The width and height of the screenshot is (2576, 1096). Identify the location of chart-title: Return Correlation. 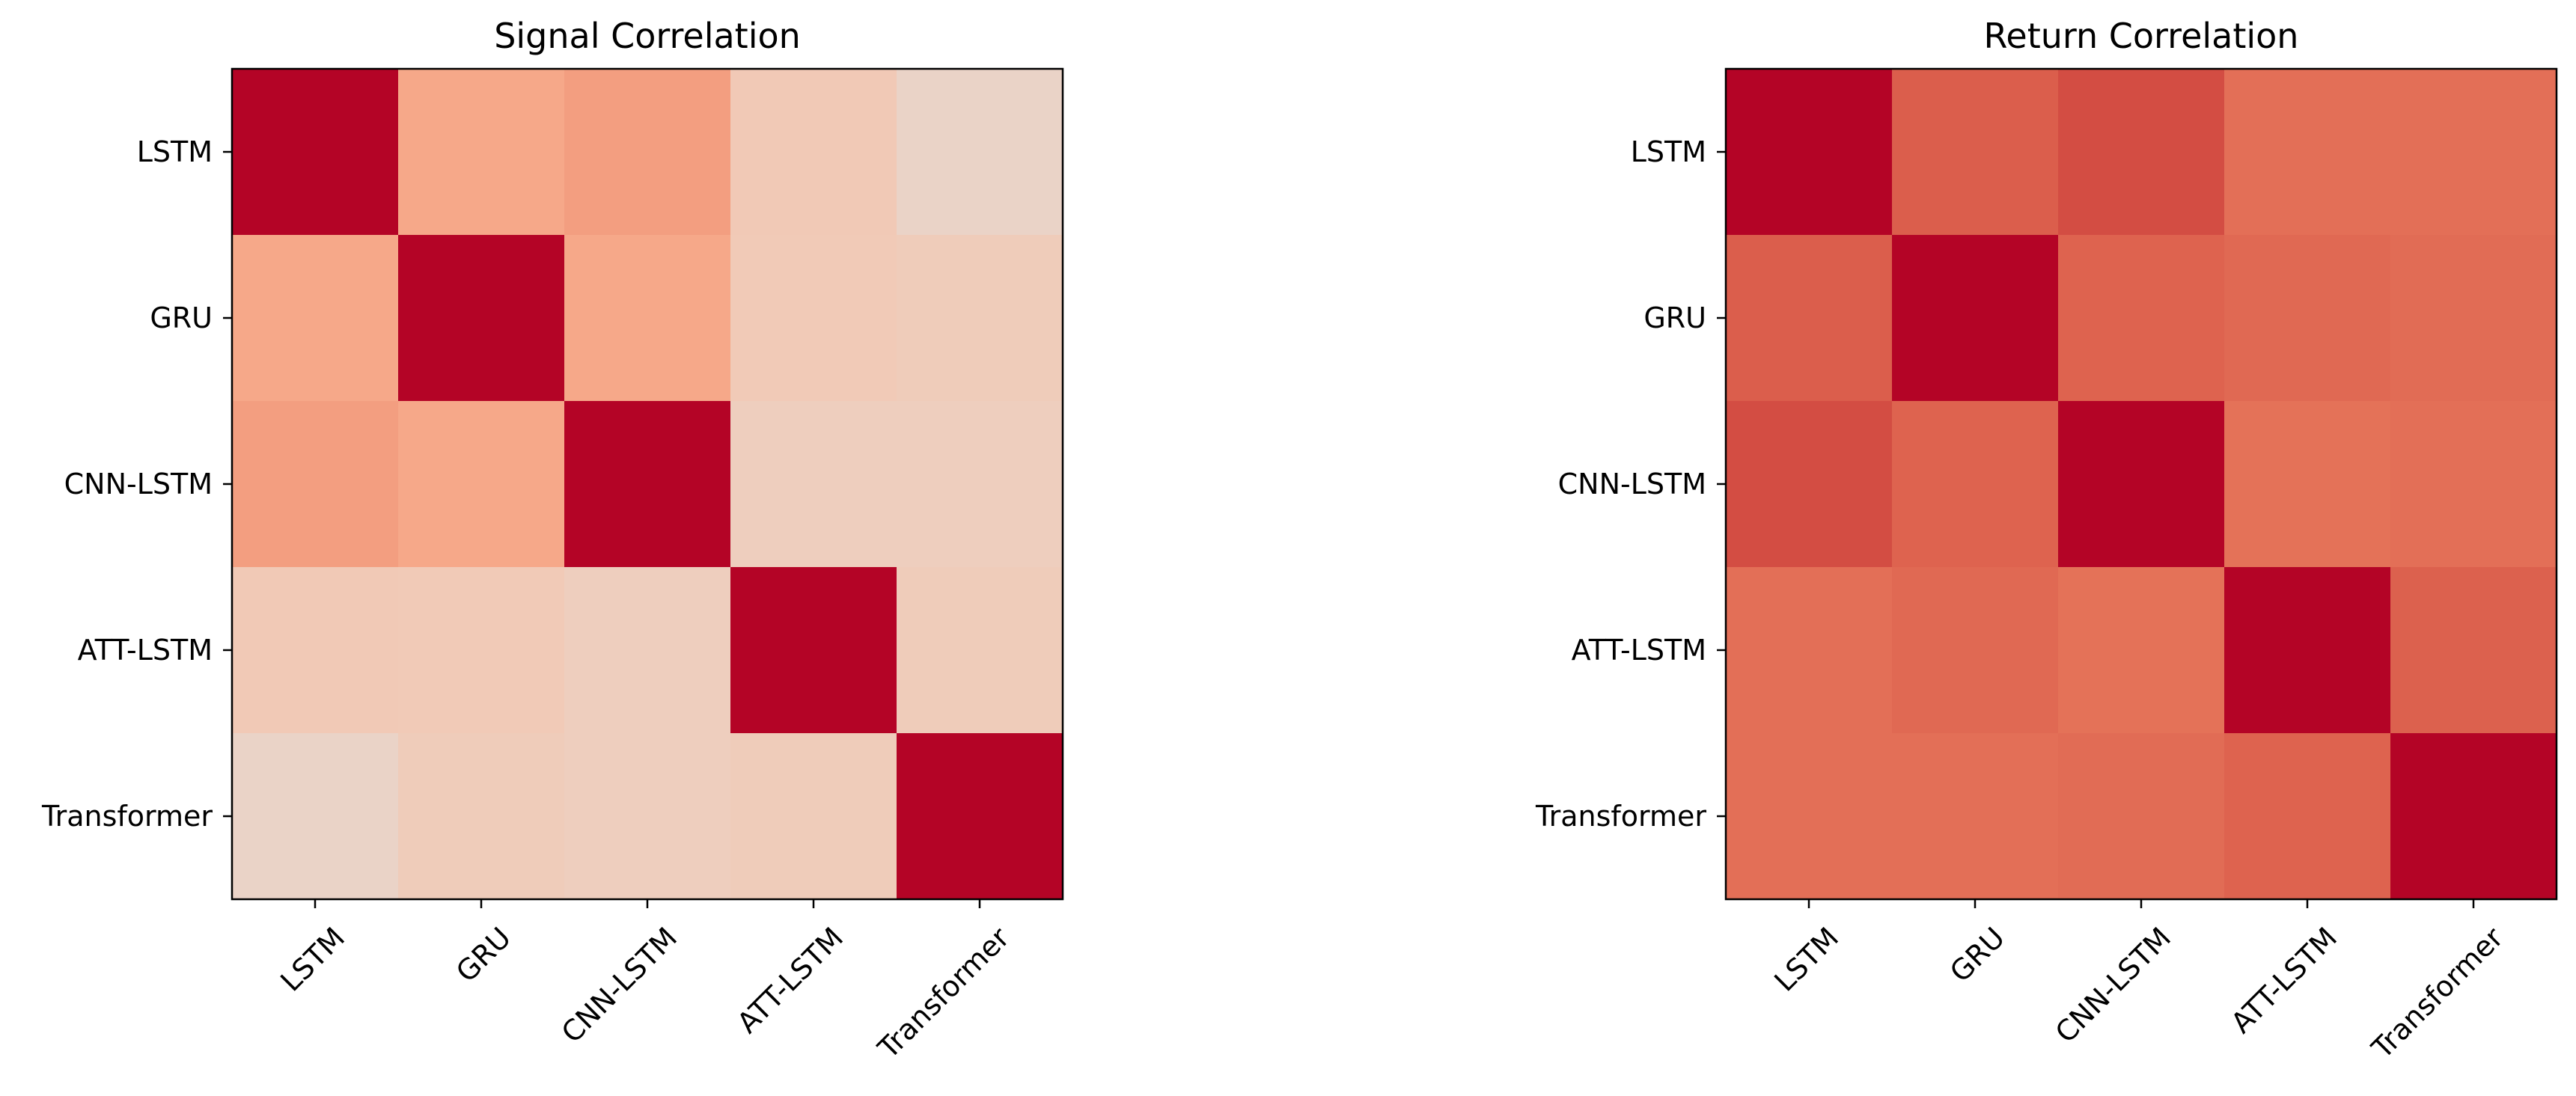
(2141, 36).